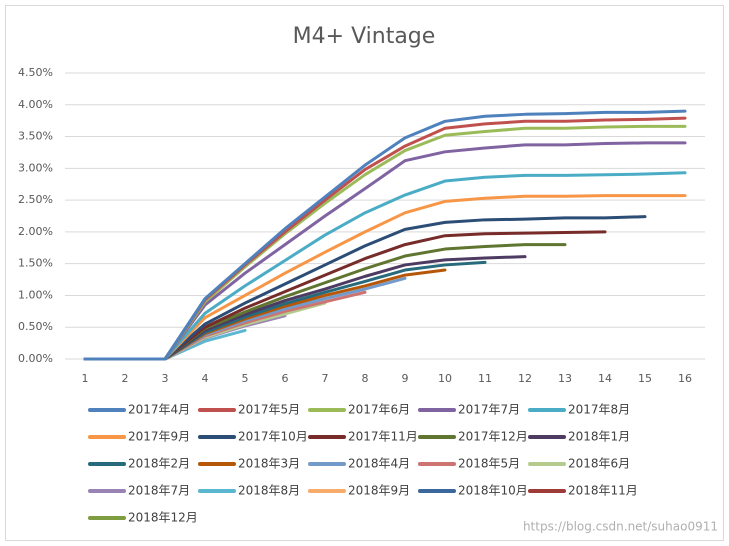 The image size is (729, 546). What do you see at coordinates (35, 104) in the screenshot?
I see `y-tick-label: 4.00%` at bounding box center [35, 104].